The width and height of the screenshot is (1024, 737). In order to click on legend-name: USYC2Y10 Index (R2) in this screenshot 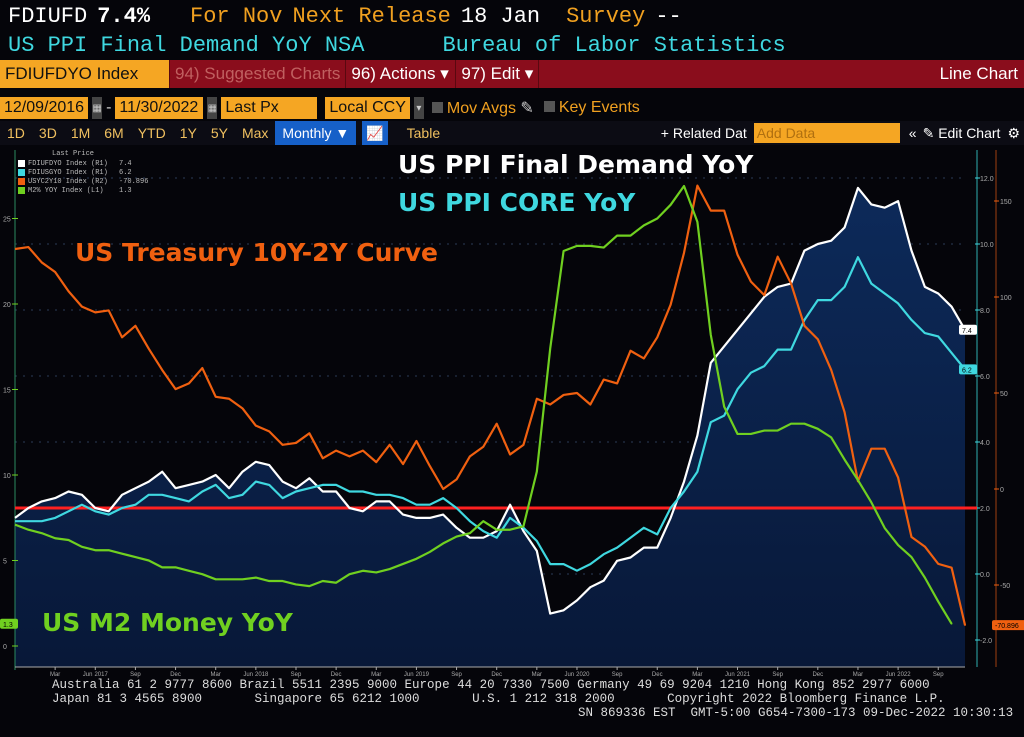, I will do `click(68, 181)`.